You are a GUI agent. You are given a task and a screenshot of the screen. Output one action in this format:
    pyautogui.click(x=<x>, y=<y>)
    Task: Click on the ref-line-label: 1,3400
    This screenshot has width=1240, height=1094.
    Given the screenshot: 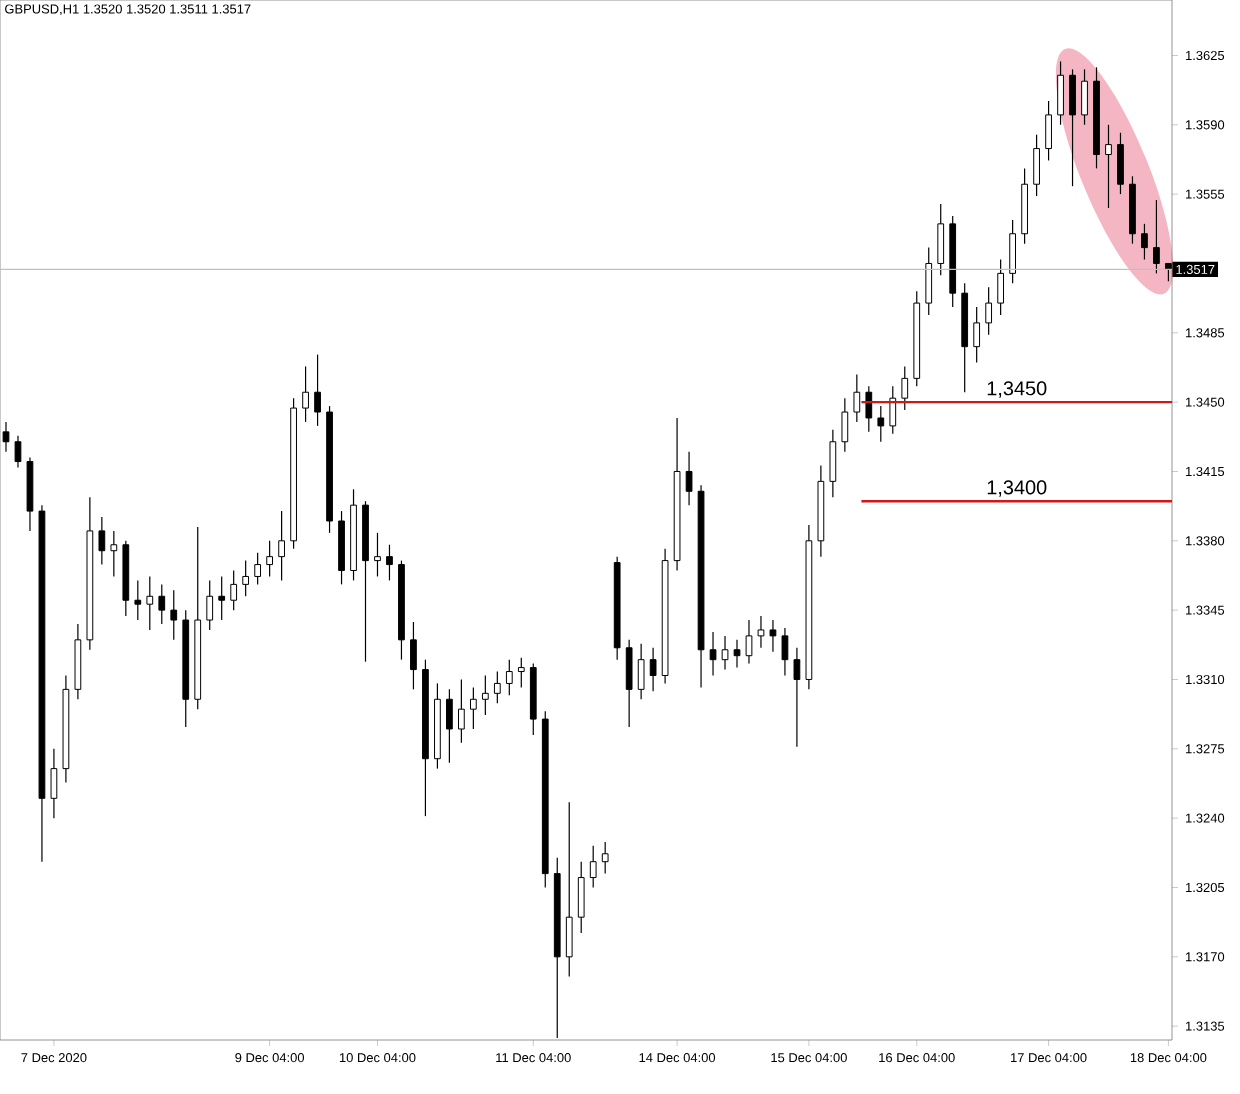 What is the action you would take?
    pyautogui.click(x=1017, y=488)
    